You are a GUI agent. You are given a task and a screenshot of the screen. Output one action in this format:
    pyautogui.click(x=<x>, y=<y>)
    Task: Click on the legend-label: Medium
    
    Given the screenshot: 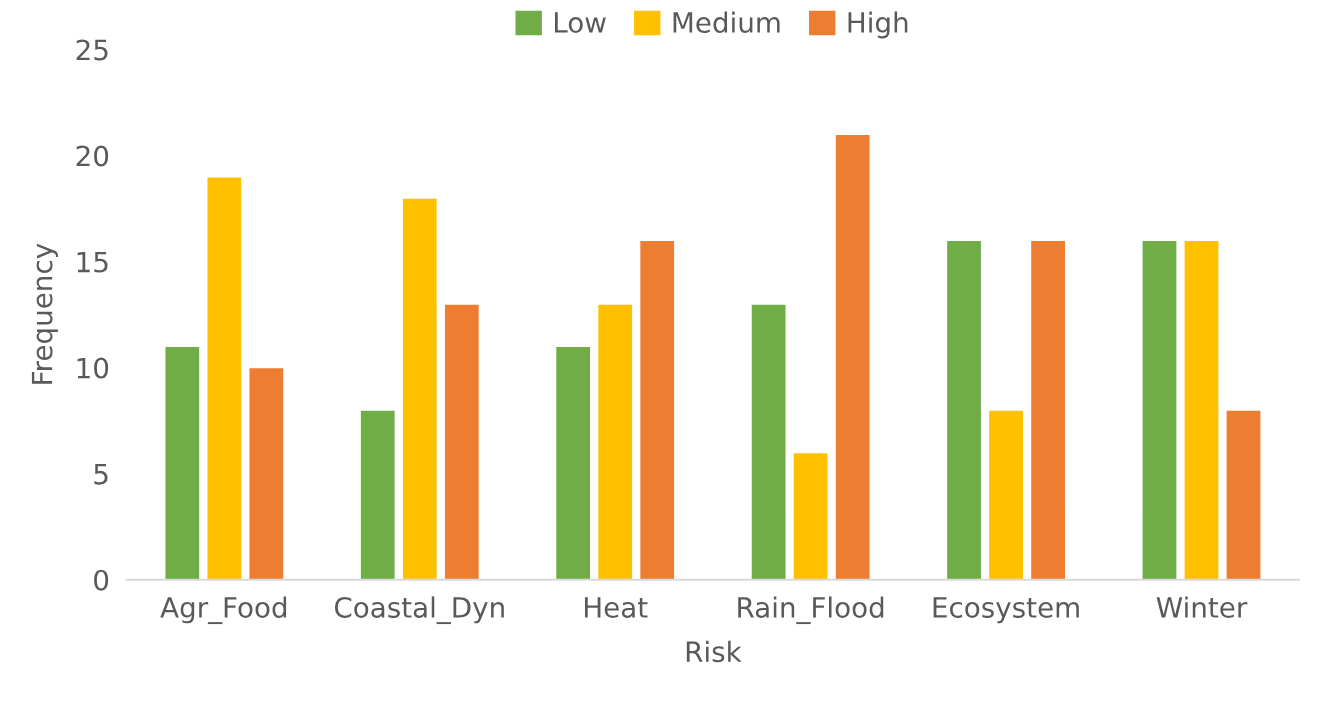 What is the action you would take?
    pyautogui.click(x=726, y=22)
    